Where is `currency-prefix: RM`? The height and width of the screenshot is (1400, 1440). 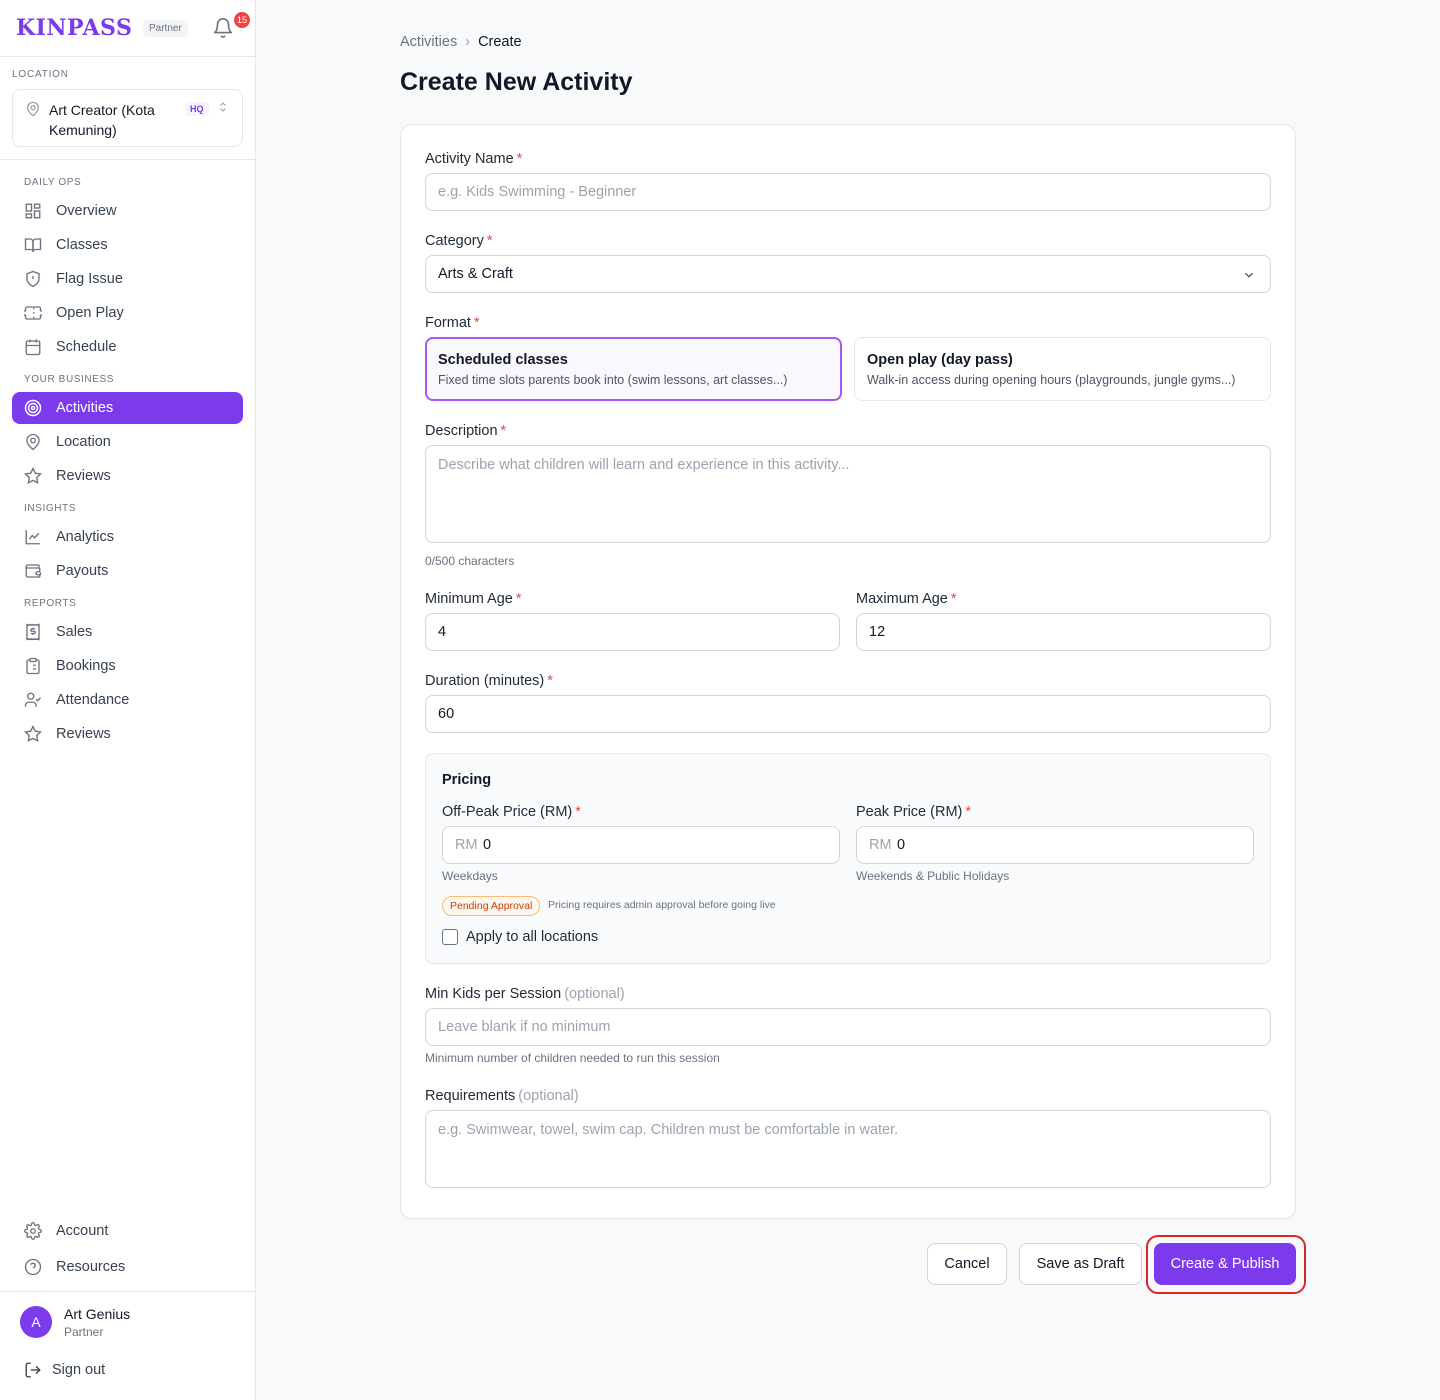 currency-prefix: RM is located at coordinates (880, 845).